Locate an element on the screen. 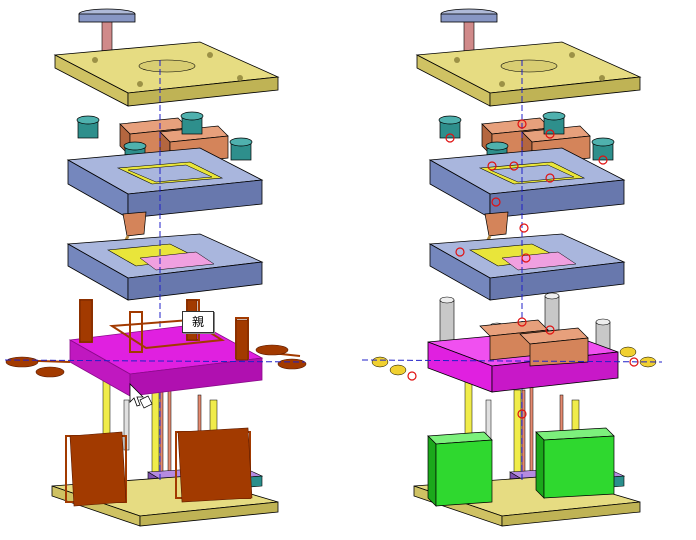  selected-mold-base is located at coordinates (166, 360).